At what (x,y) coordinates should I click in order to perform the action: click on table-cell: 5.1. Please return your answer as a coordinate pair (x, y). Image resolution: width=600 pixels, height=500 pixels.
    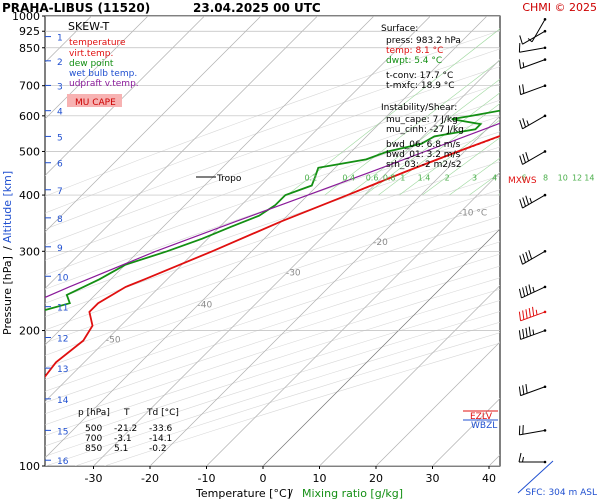
    Looking at the image, I should click on (121, 449).